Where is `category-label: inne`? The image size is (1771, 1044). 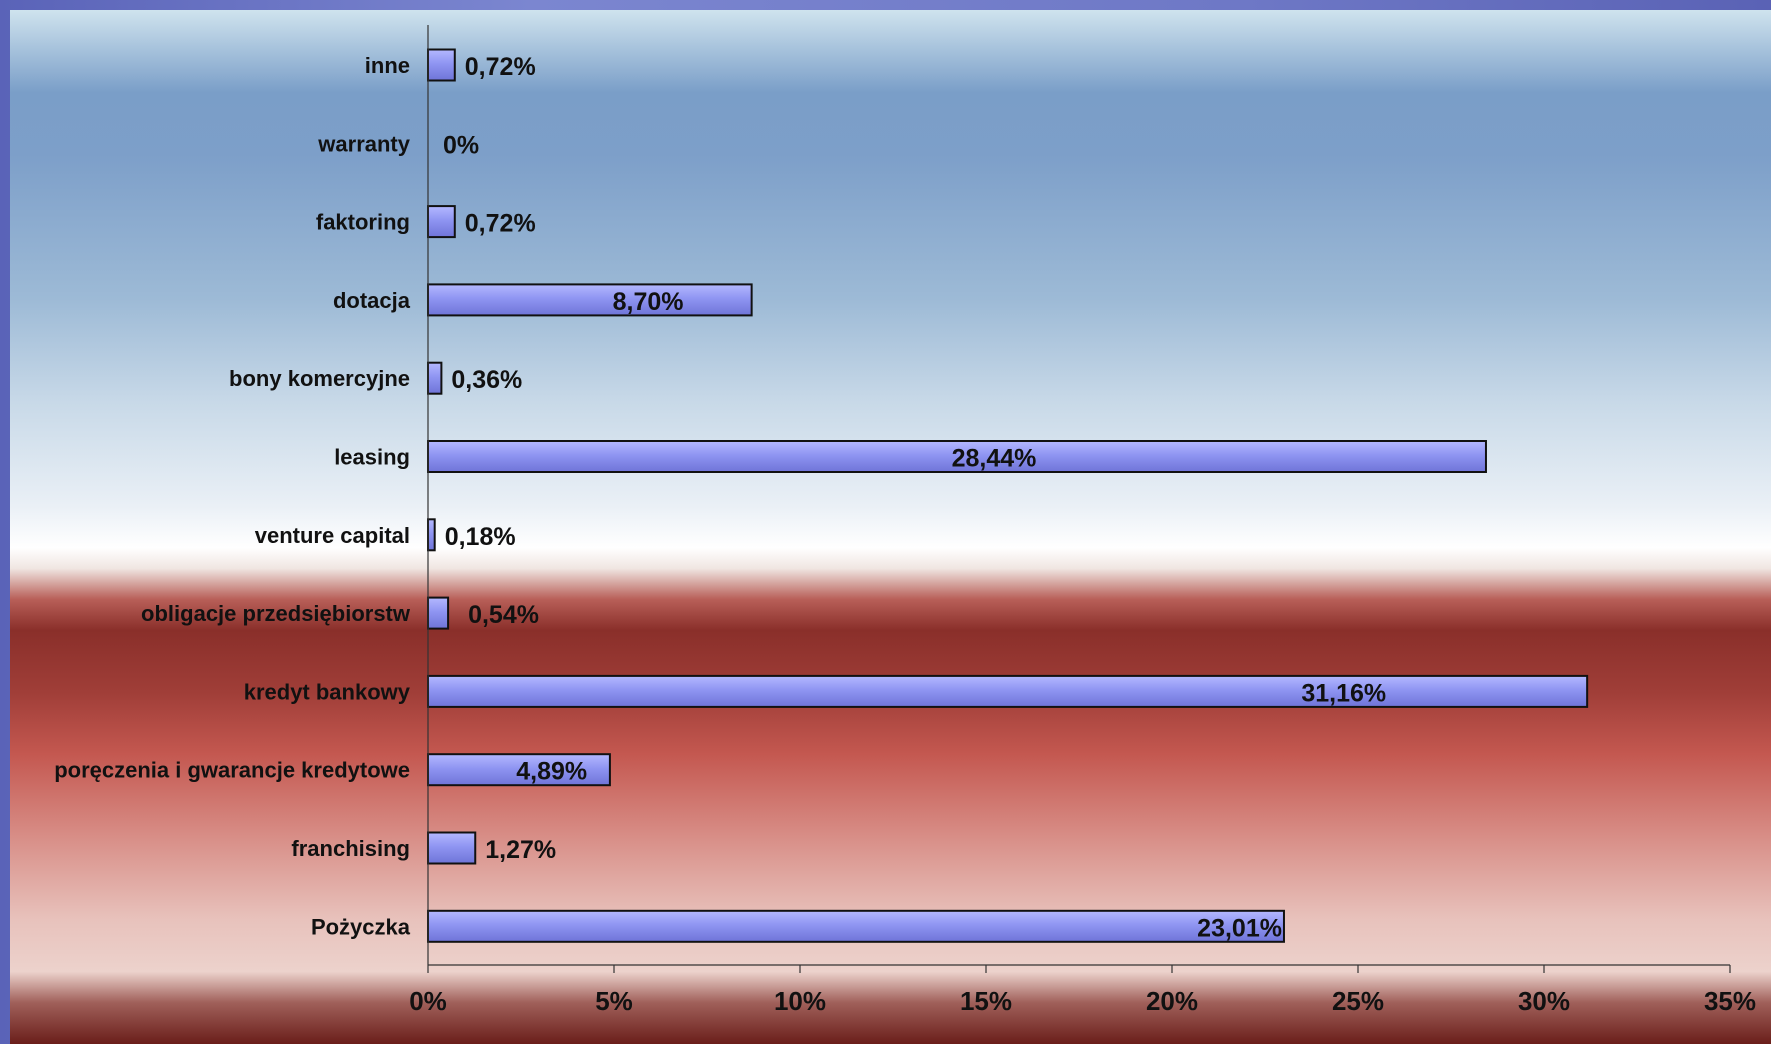 category-label: inne is located at coordinates (387, 65).